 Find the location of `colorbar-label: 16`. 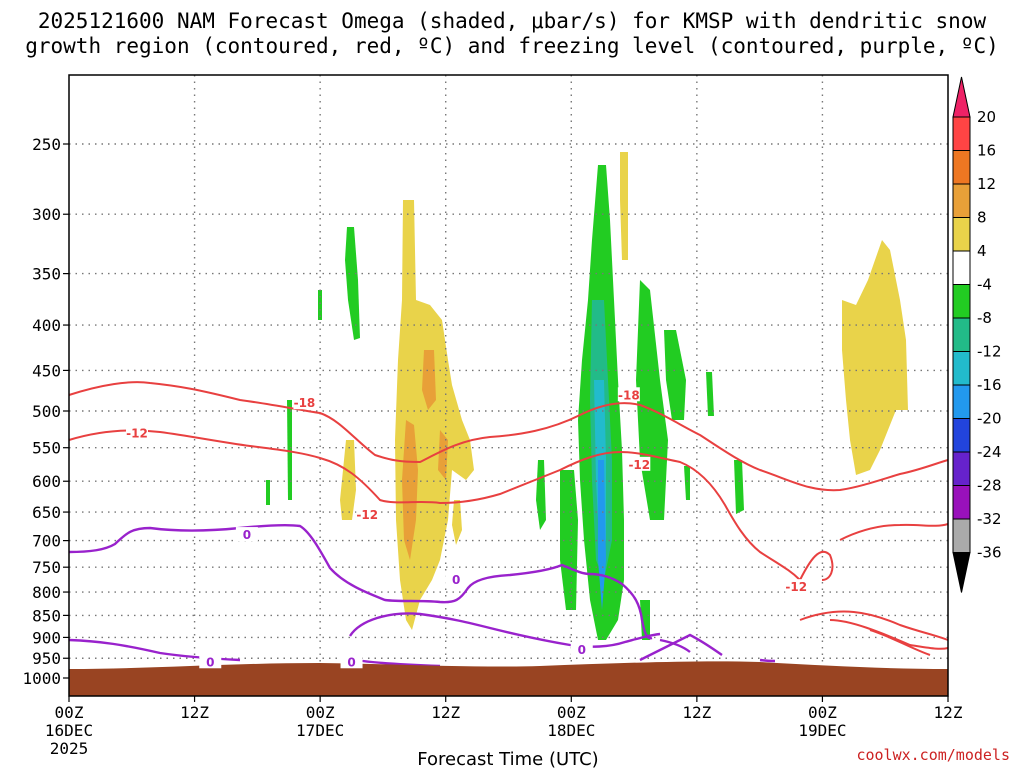

colorbar-label: 16 is located at coordinates (986, 151).